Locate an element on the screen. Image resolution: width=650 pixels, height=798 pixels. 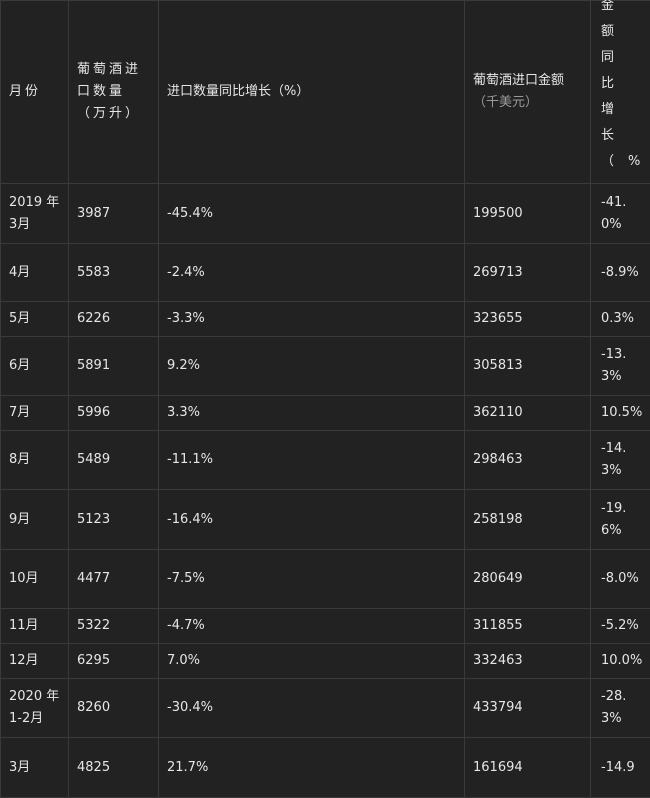
cell-qty: 8260 is located at coordinates (114, 708).